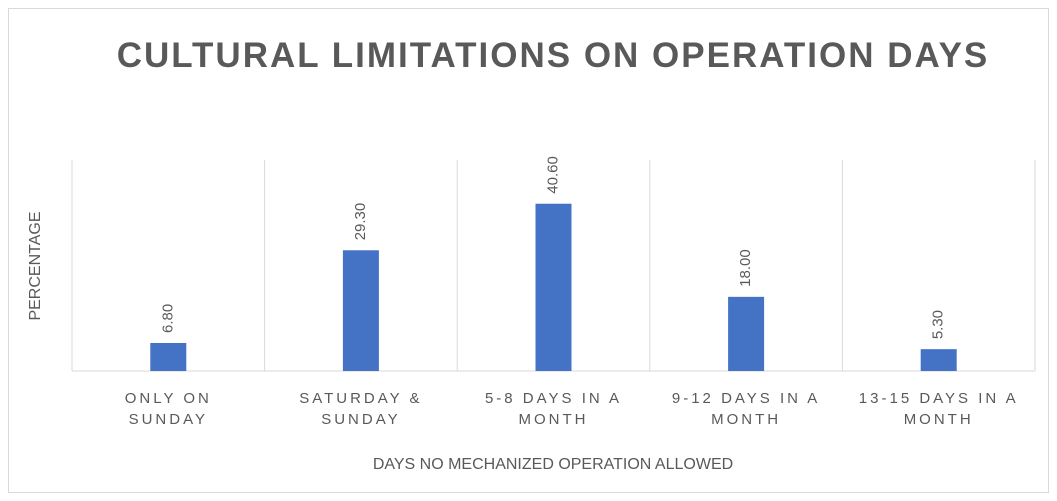 The image size is (1057, 501). Describe the element at coordinates (746, 409) in the screenshot. I see `x-tick-label: 9-12 DAYS IN A MONTH` at that location.